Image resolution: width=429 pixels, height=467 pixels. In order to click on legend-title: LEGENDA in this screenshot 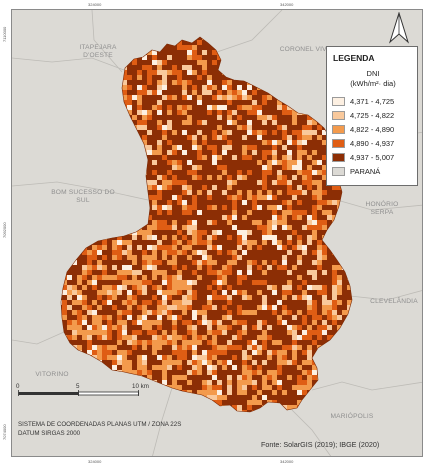, I will do `click(354, 58)`.